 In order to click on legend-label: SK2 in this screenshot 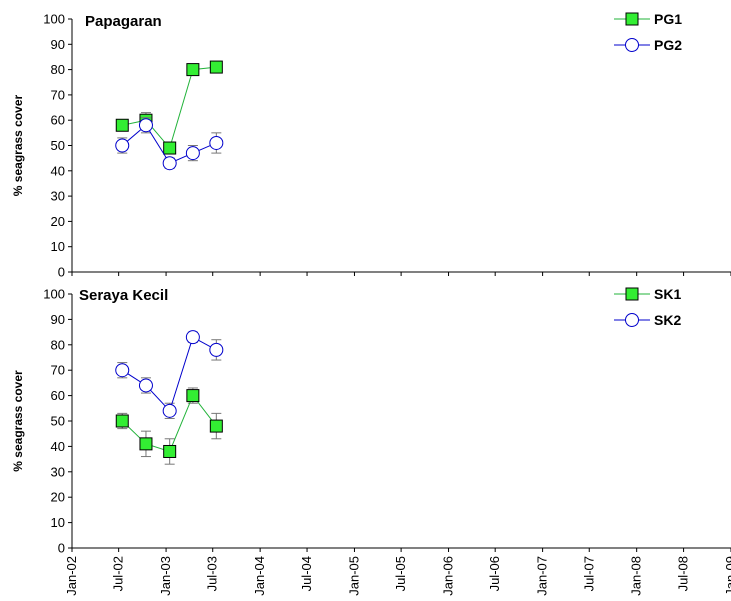, I will do `click(667, 320)`.